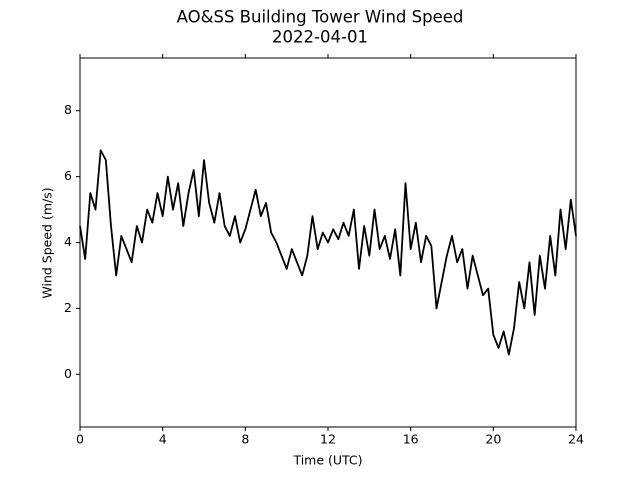 This screenshot has height=480, width=640. What do you see at coordinates (320, 37) in the screenshot?
I see `chart-subtitle: 2022-04-01` at bounding box center [320, 37].